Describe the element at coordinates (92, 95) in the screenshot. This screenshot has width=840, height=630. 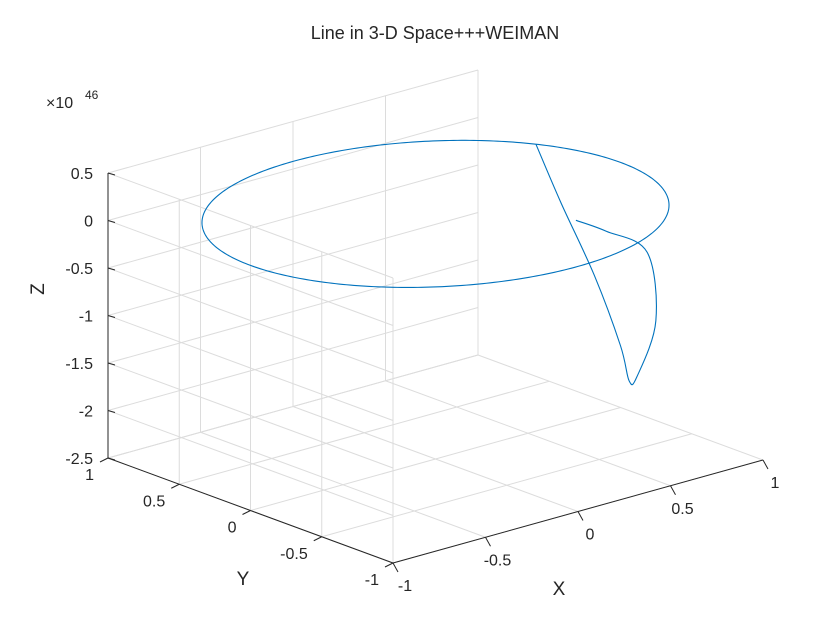
I see `z-exponent-power: 46` at that location.